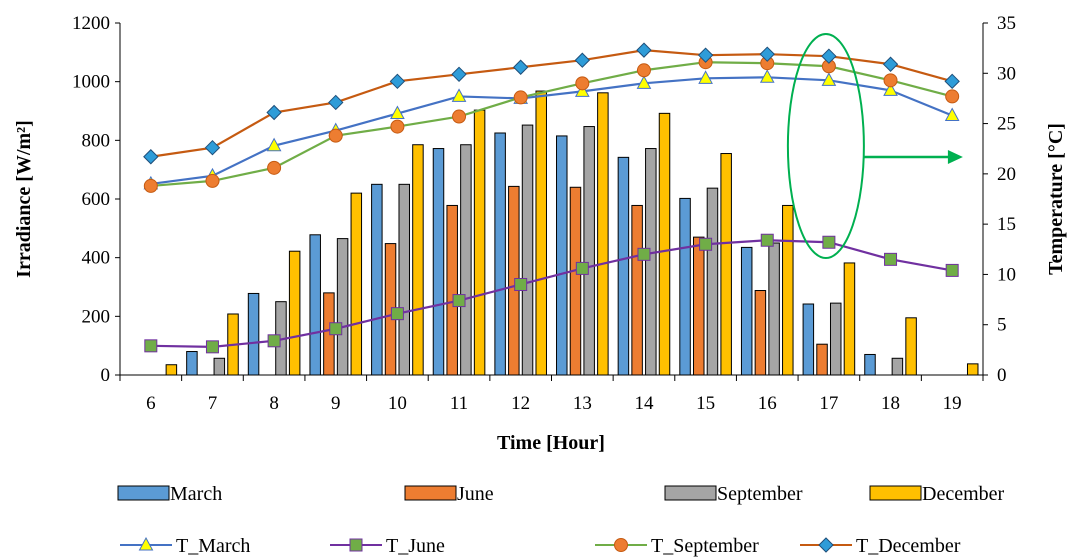 The image size is (1074, 560). I want to click on y-tick-label: 400, so click(96, 258).